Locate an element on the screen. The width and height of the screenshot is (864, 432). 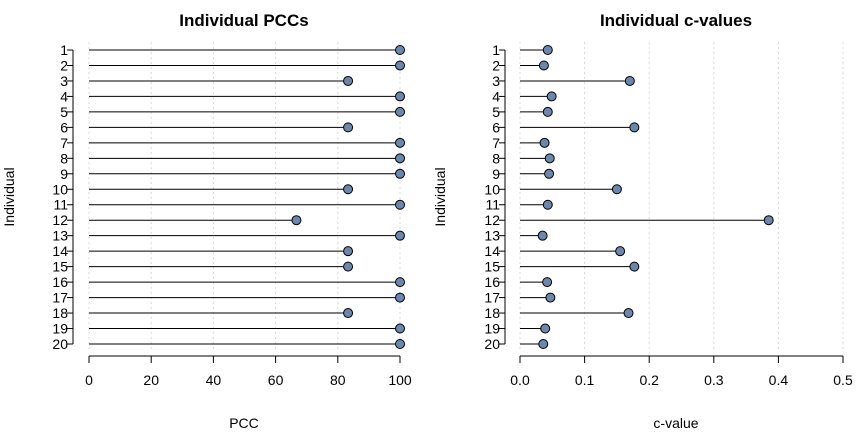
cvalue-y-tick-label: 6 is located at coordinates (496, 127).